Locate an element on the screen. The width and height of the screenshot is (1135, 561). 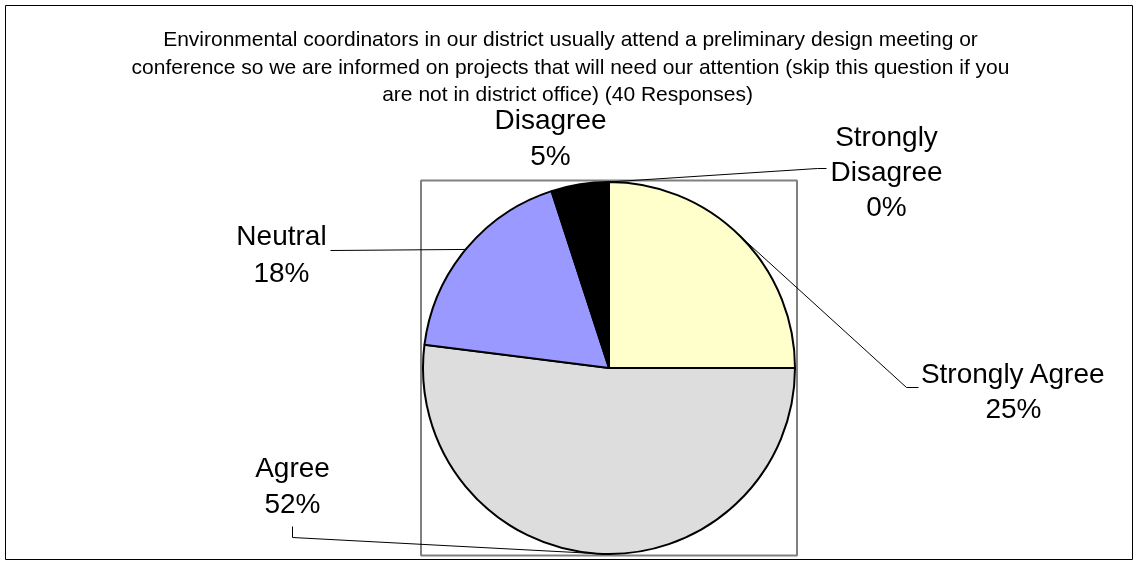
data-label: 25% is located at coordinates (1013, 408).